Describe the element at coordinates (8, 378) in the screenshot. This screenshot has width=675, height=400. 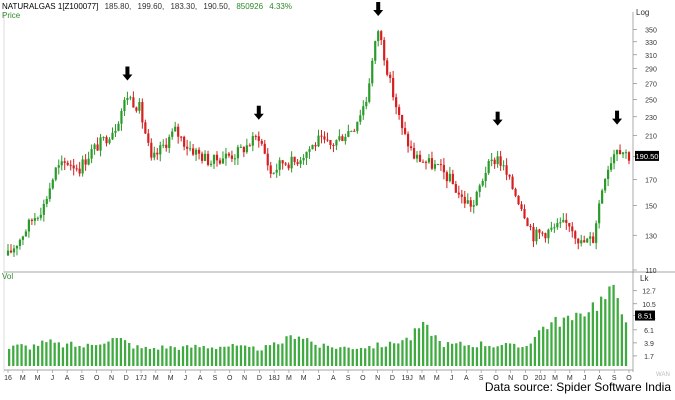
I see `x-tick-label: 16` at that location.